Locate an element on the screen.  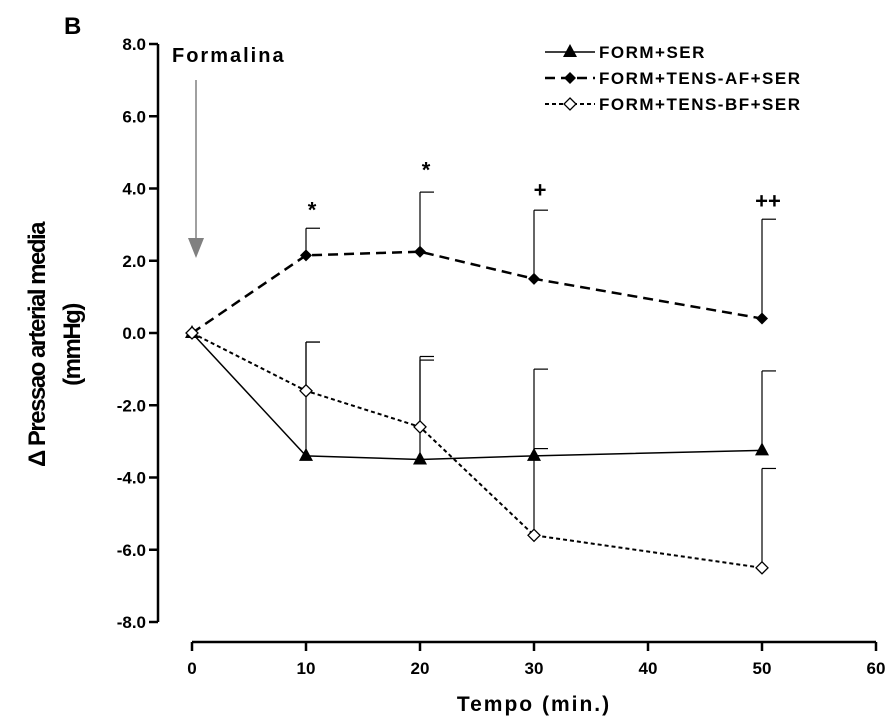
y-tick-label: 8.0 is located at coordinates (134, 44).